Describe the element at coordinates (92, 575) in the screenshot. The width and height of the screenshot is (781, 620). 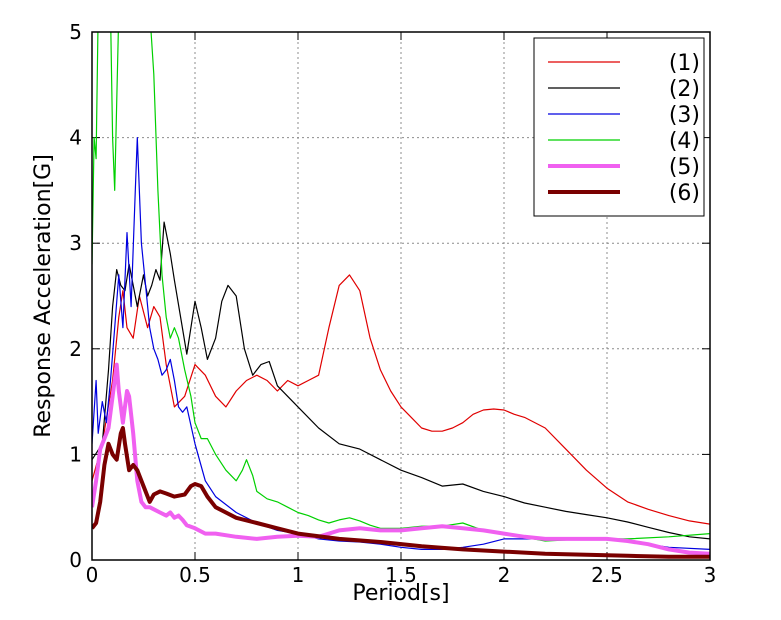
I see `x-tick-label: 0` at that location.